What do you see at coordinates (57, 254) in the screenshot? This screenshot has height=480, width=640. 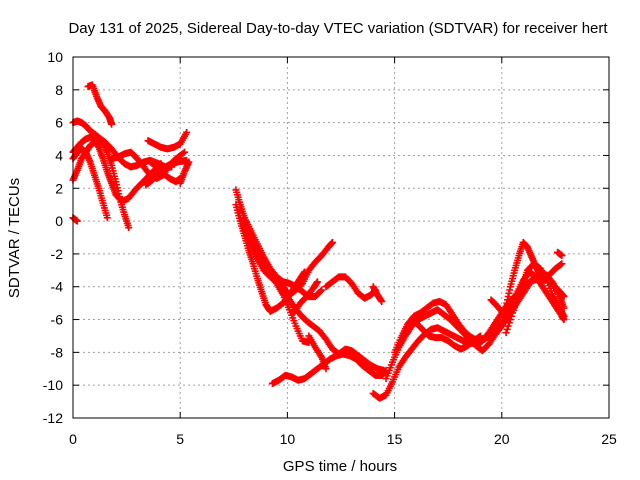 I see `y-tick-label: -2` at bounding box center [57, 254].